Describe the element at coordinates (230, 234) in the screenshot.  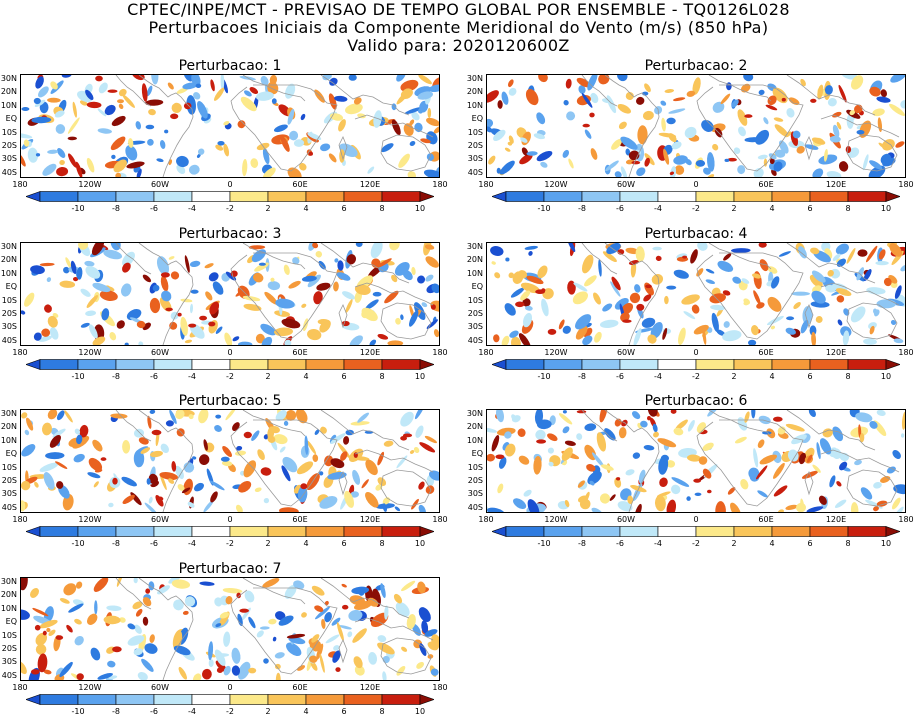
I see `panel-title: Perturbacao: 3` at that location.